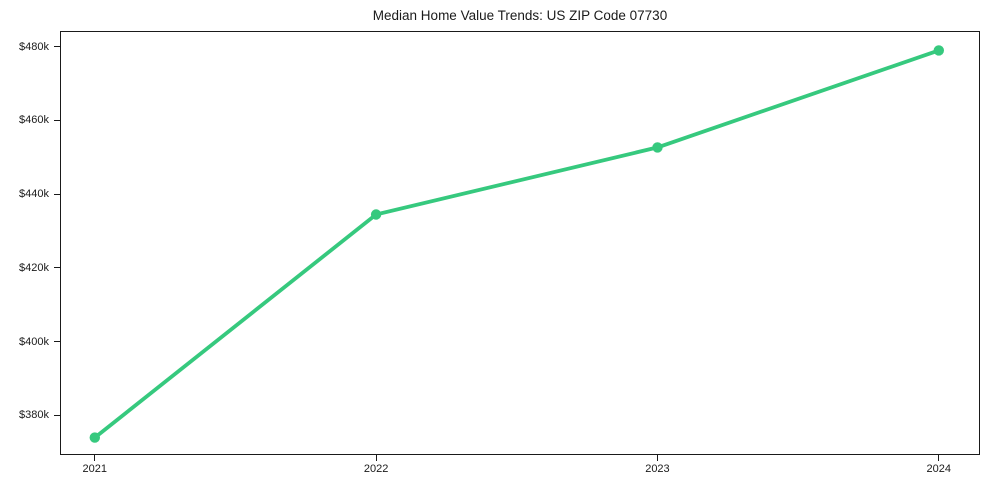  What do you see at coordinates (34, 415) in the screenshot?
I see `y-tick-label: $380k` at bounding box center [34, 415].